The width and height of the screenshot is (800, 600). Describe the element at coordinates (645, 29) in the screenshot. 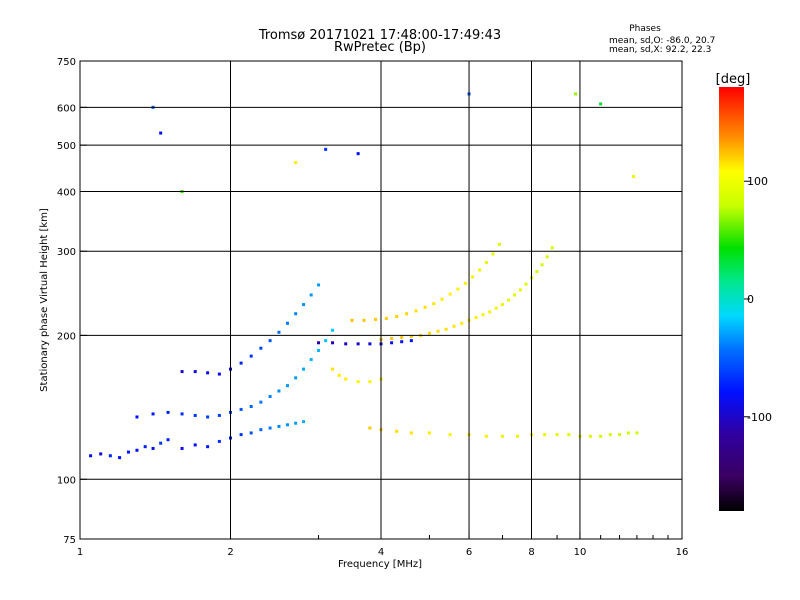

I see `phases-title: Phases` at that location.